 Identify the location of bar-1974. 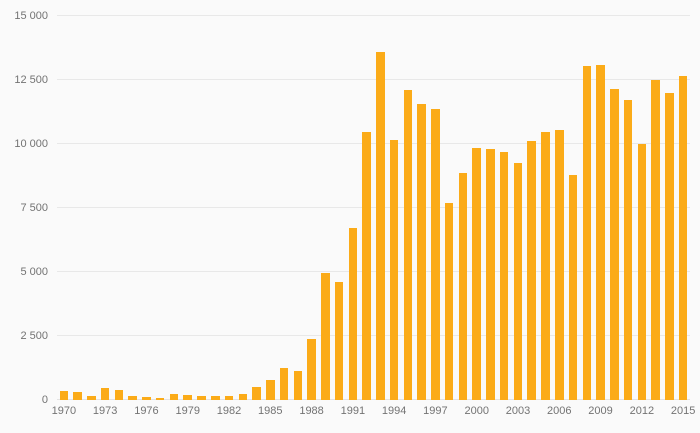
(119, 394).